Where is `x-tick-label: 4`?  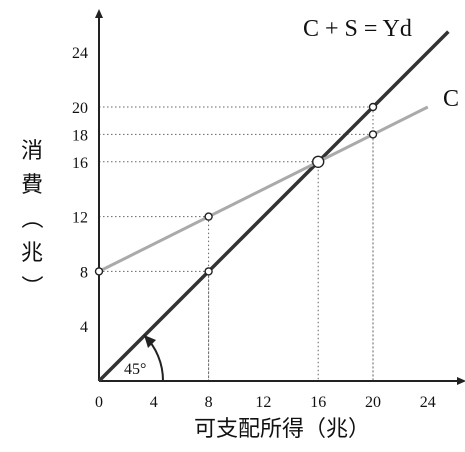
x-tick-label: 4 is located at coordinates (154, 402).